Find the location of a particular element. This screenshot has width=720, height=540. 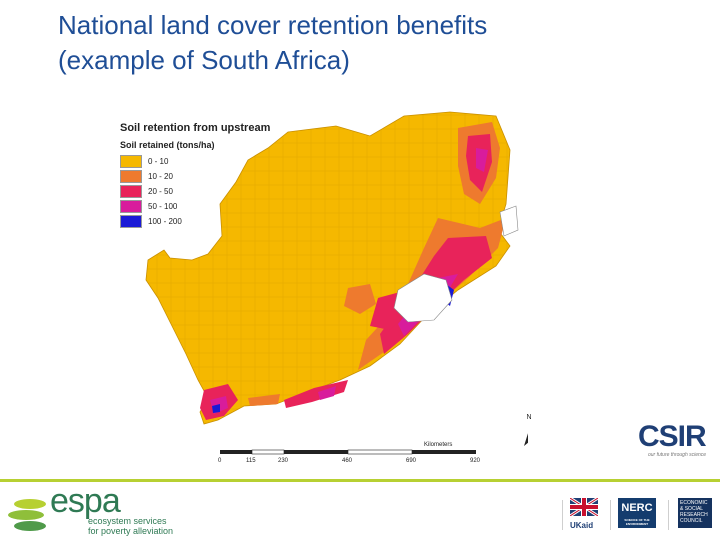

map-title: Soil retention from upstream is located at coordinates (195, 128).